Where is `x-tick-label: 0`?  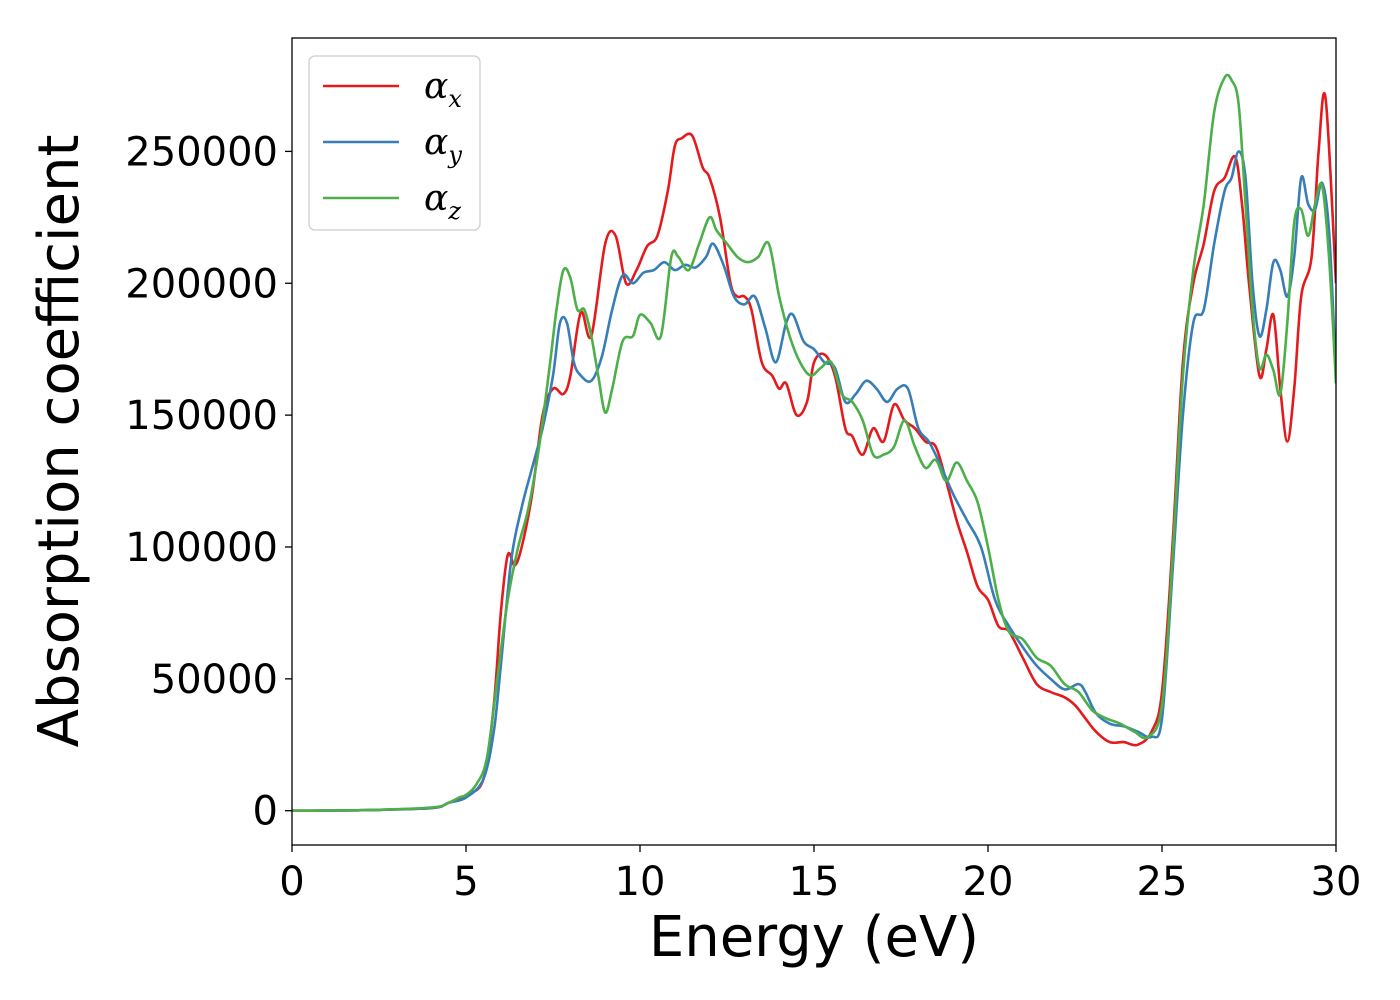
x-tick-label: 0 is located at coordinates (291, 882).